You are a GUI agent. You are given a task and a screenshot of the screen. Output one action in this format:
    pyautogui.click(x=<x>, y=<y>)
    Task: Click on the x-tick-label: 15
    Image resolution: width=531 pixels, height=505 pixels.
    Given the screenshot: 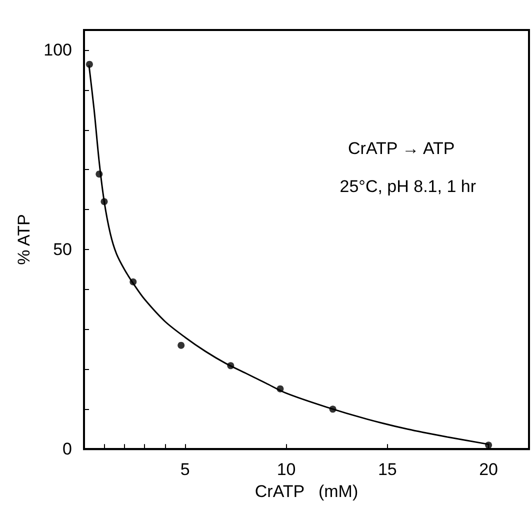 What is the action you would take?
    pyautogui.click(x=387, y=470)
    